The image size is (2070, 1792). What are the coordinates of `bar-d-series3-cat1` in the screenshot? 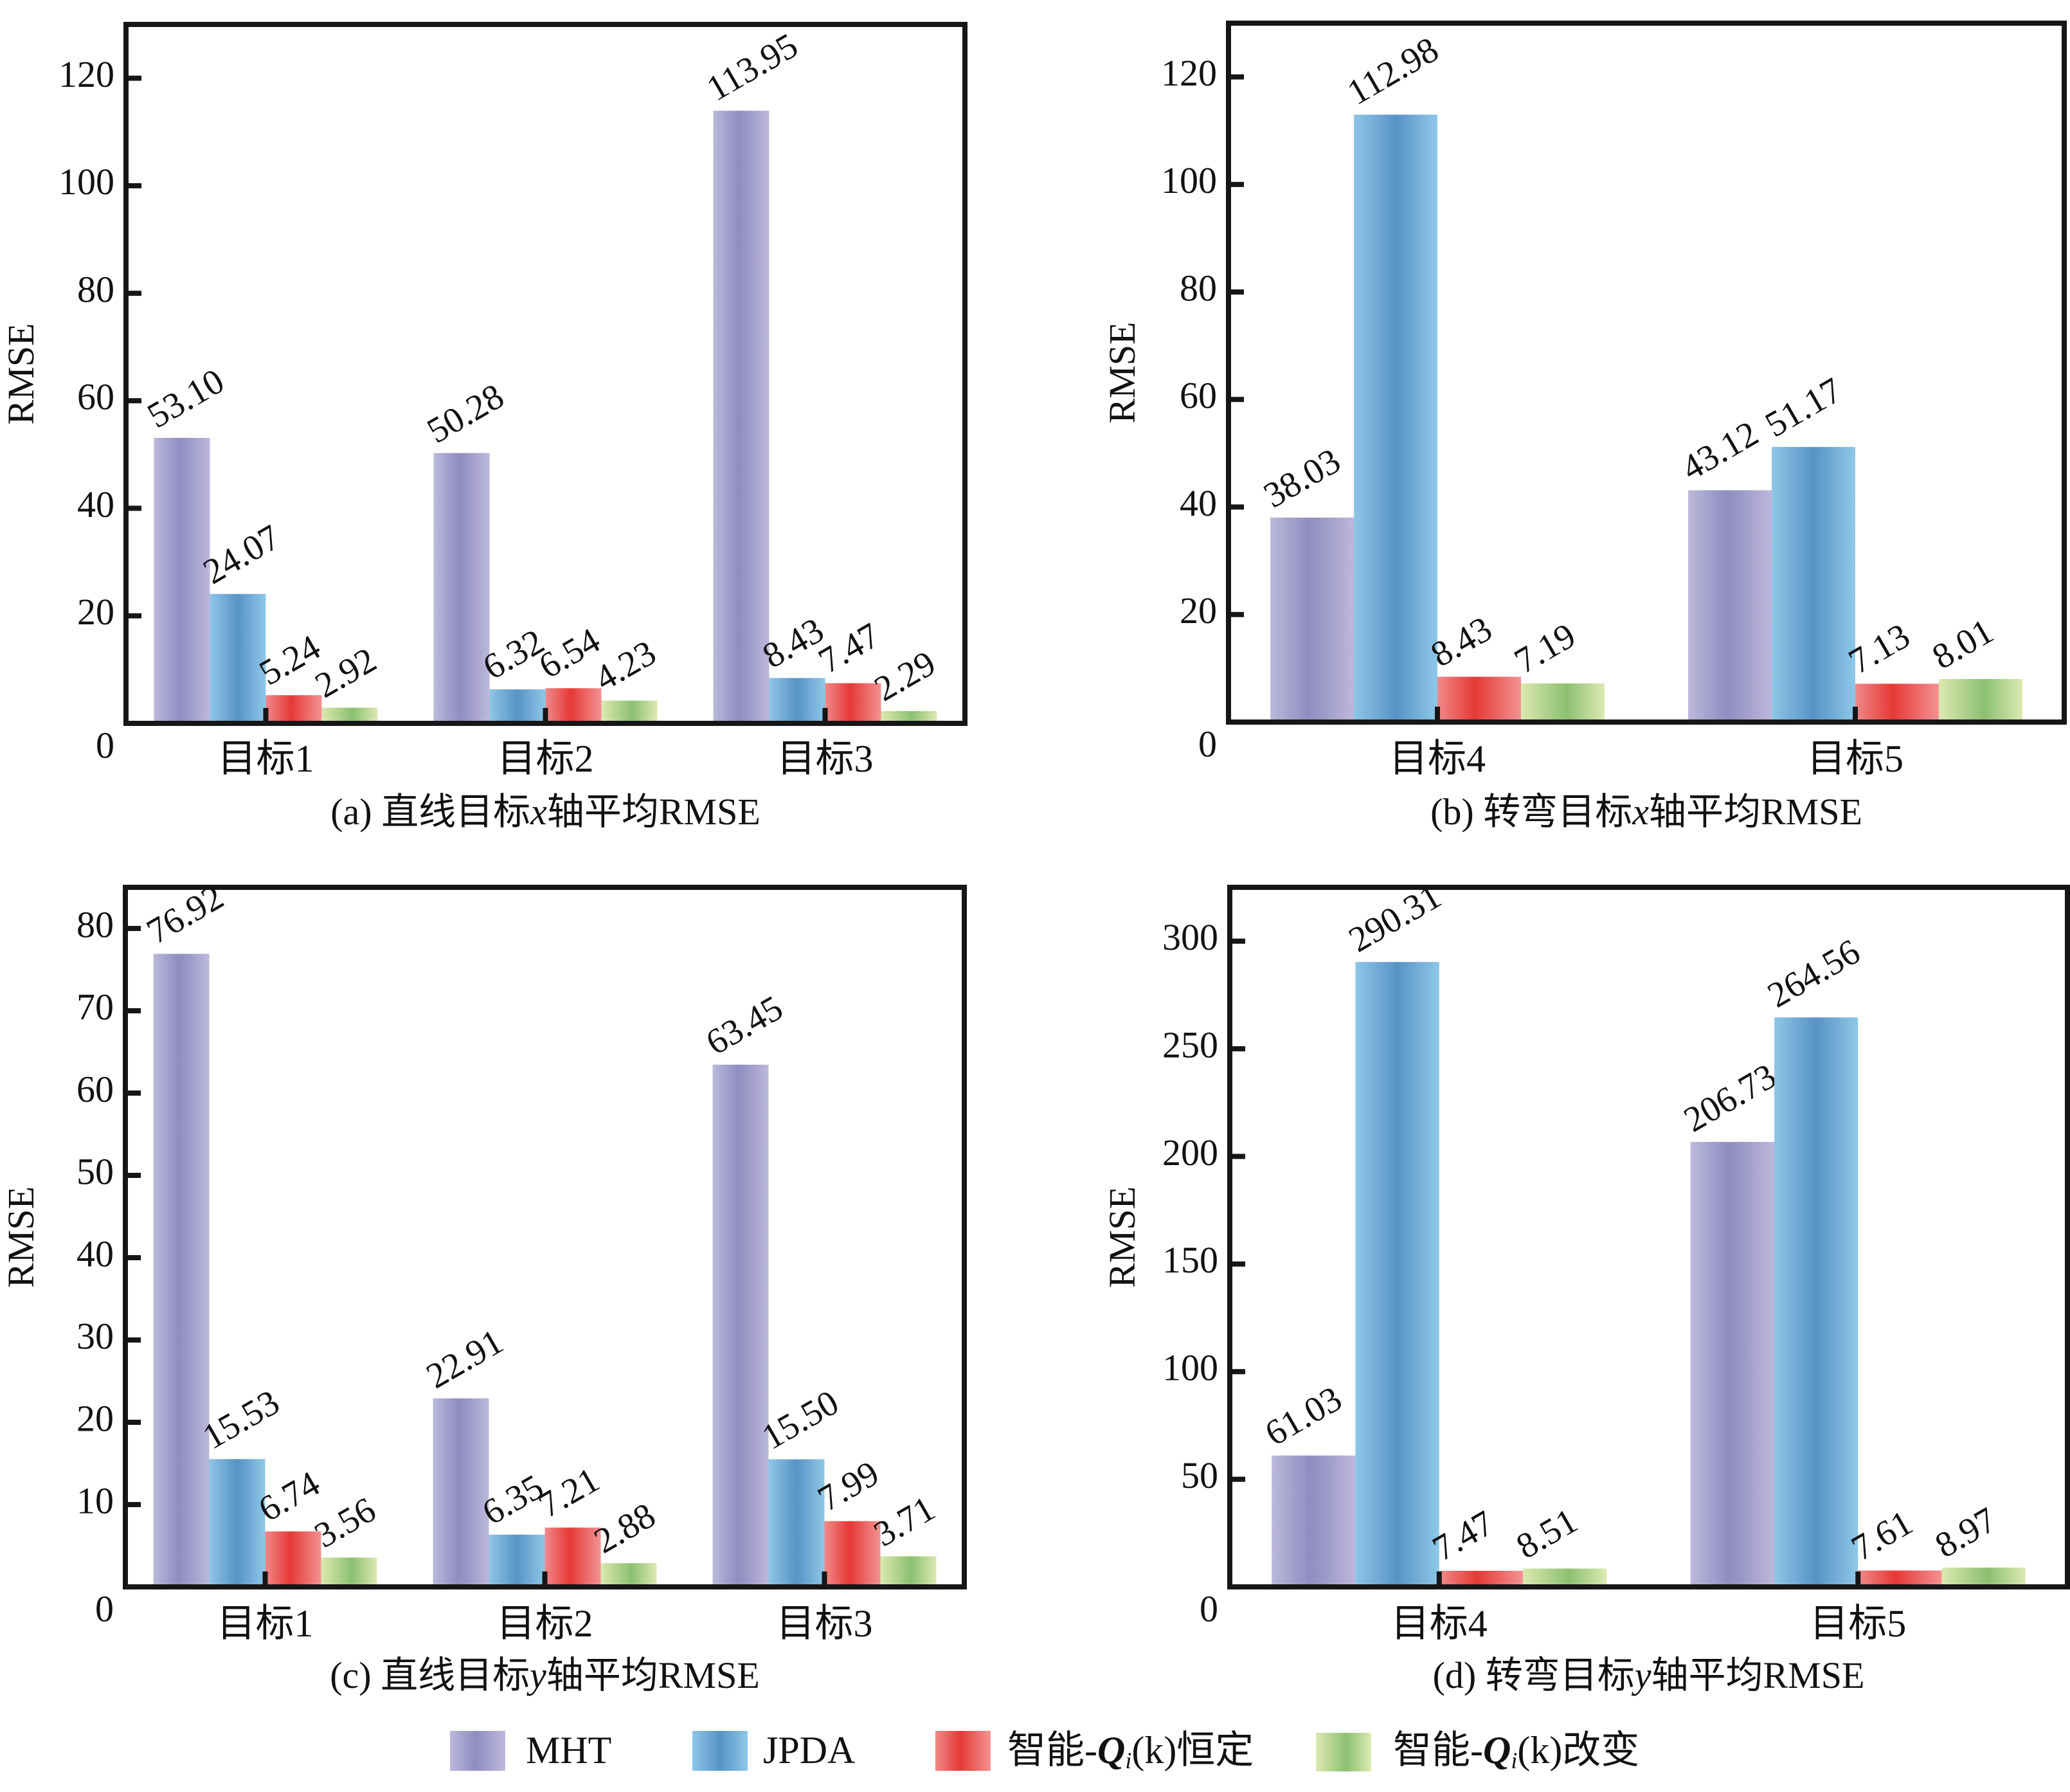 It's located at (1983, 1577).